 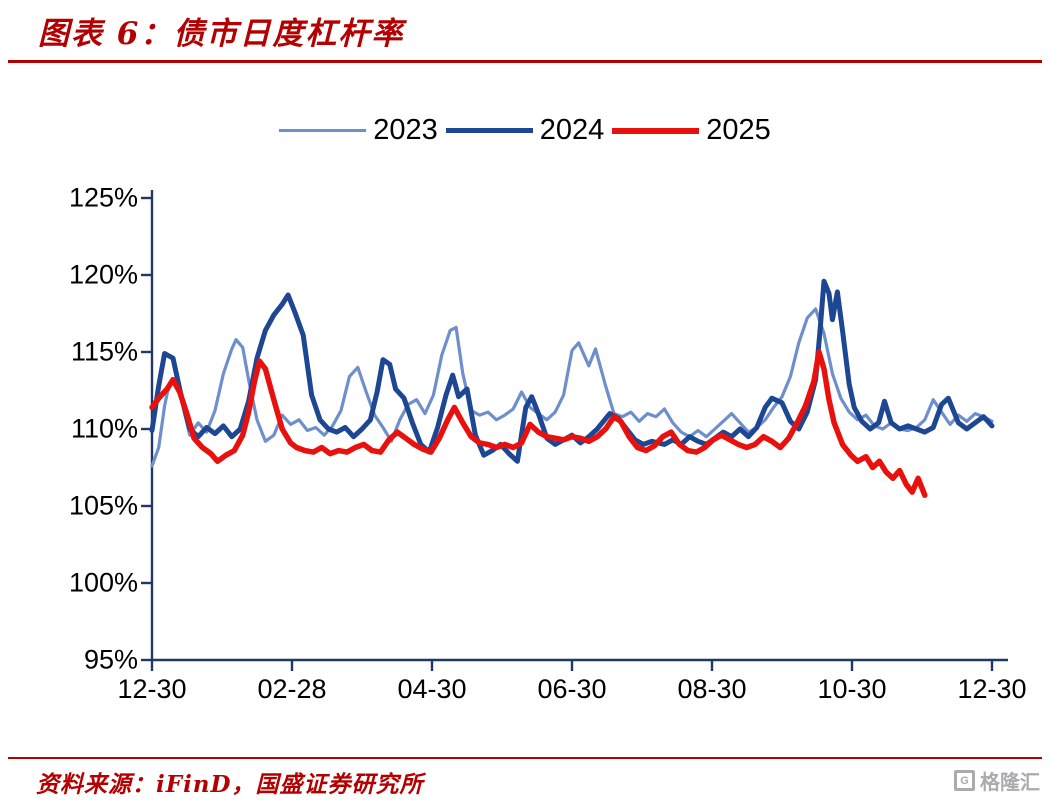 What do you see at coordinates (489, 130) in the screenshot?
I see `legend-swatch-2024` at bounding box center [489, 130].